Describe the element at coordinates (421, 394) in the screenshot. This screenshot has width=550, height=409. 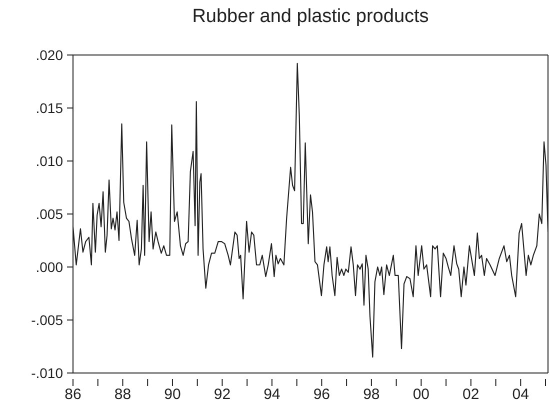
I see `x-tick-label: 00` at that location.